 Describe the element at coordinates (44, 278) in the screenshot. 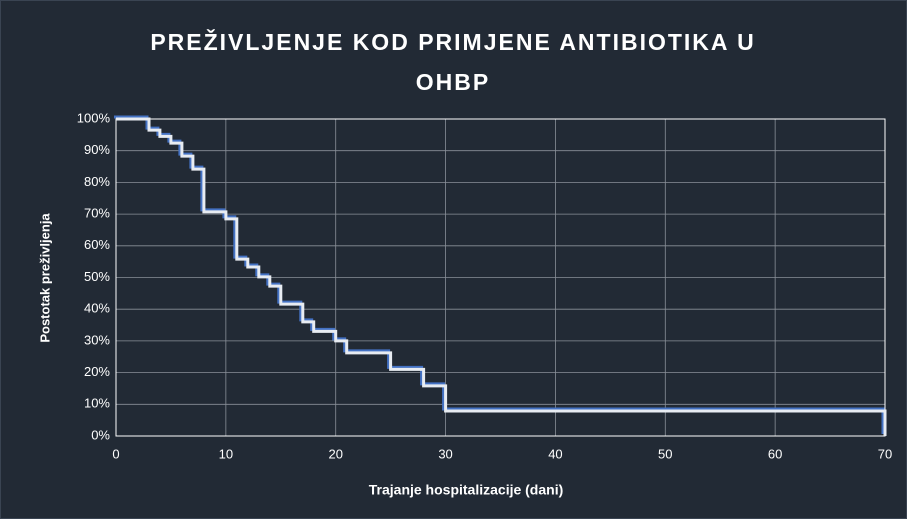

I see `y-axis-label: Postotak preživljenja` at that location.